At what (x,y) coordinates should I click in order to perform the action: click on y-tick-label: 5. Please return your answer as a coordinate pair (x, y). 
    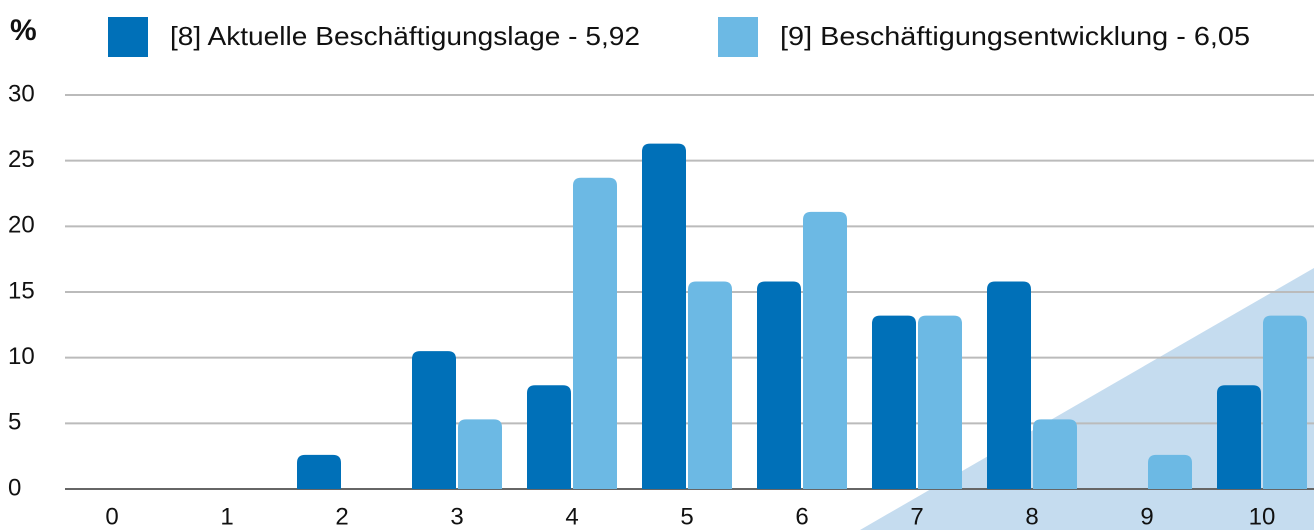
    Looking at the image, I should click on (14, 422).